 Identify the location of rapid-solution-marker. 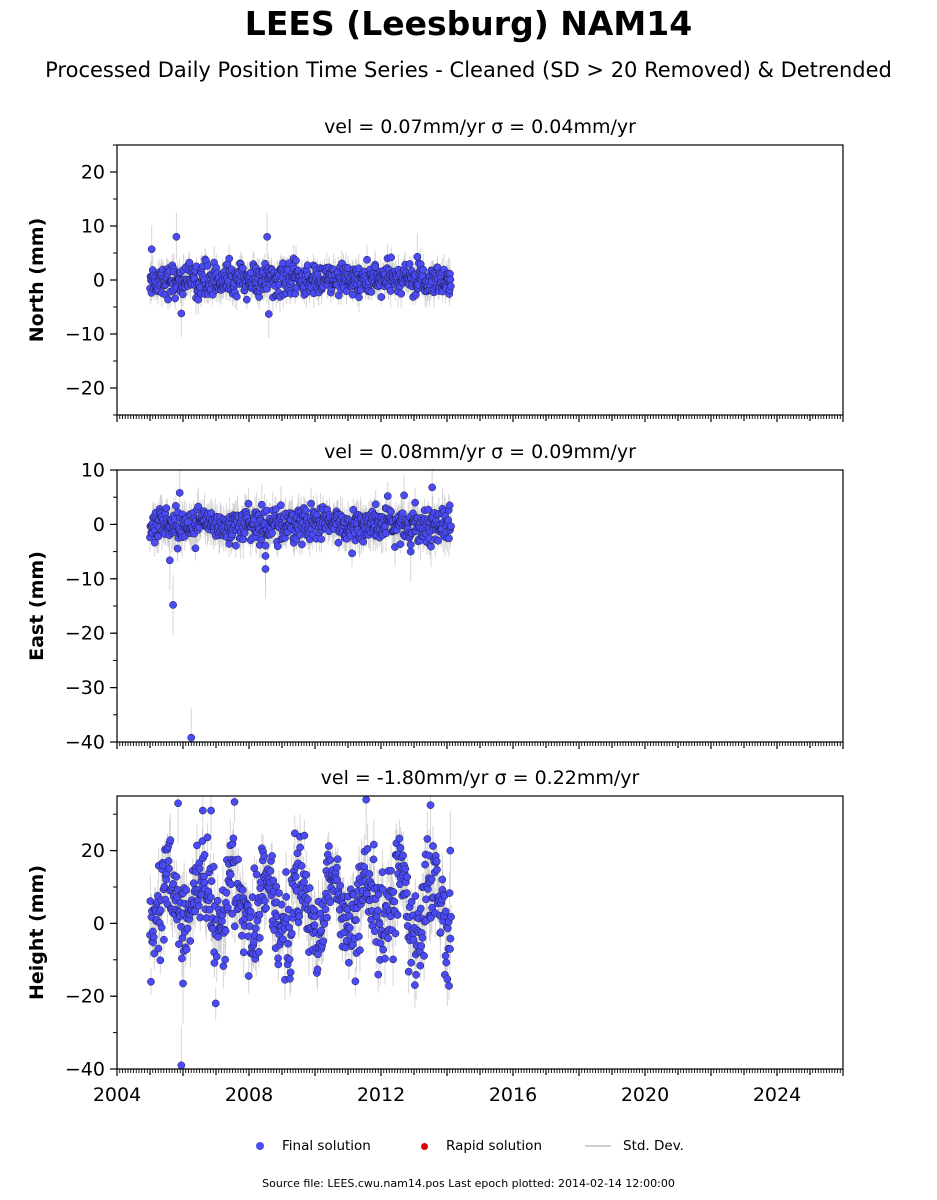
(424, 1146).